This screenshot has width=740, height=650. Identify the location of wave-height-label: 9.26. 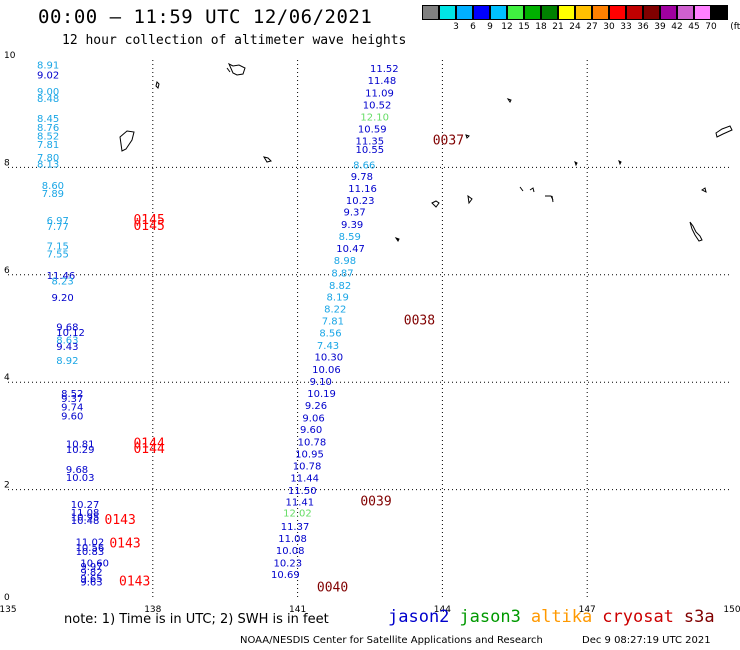
(316, 406).